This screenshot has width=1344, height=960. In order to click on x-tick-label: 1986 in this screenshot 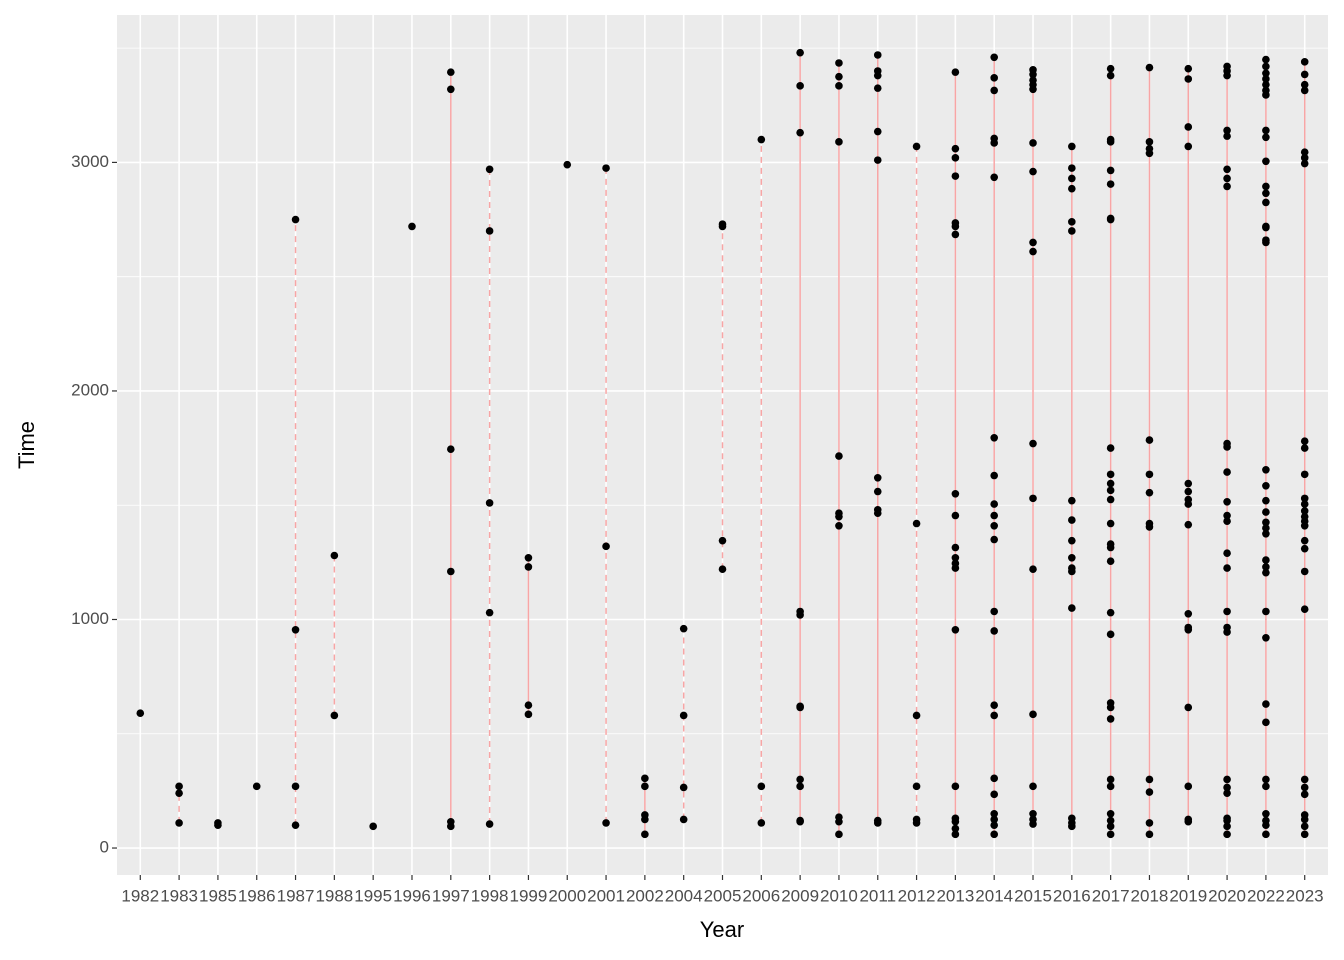, I will do `click(257, 895)`.